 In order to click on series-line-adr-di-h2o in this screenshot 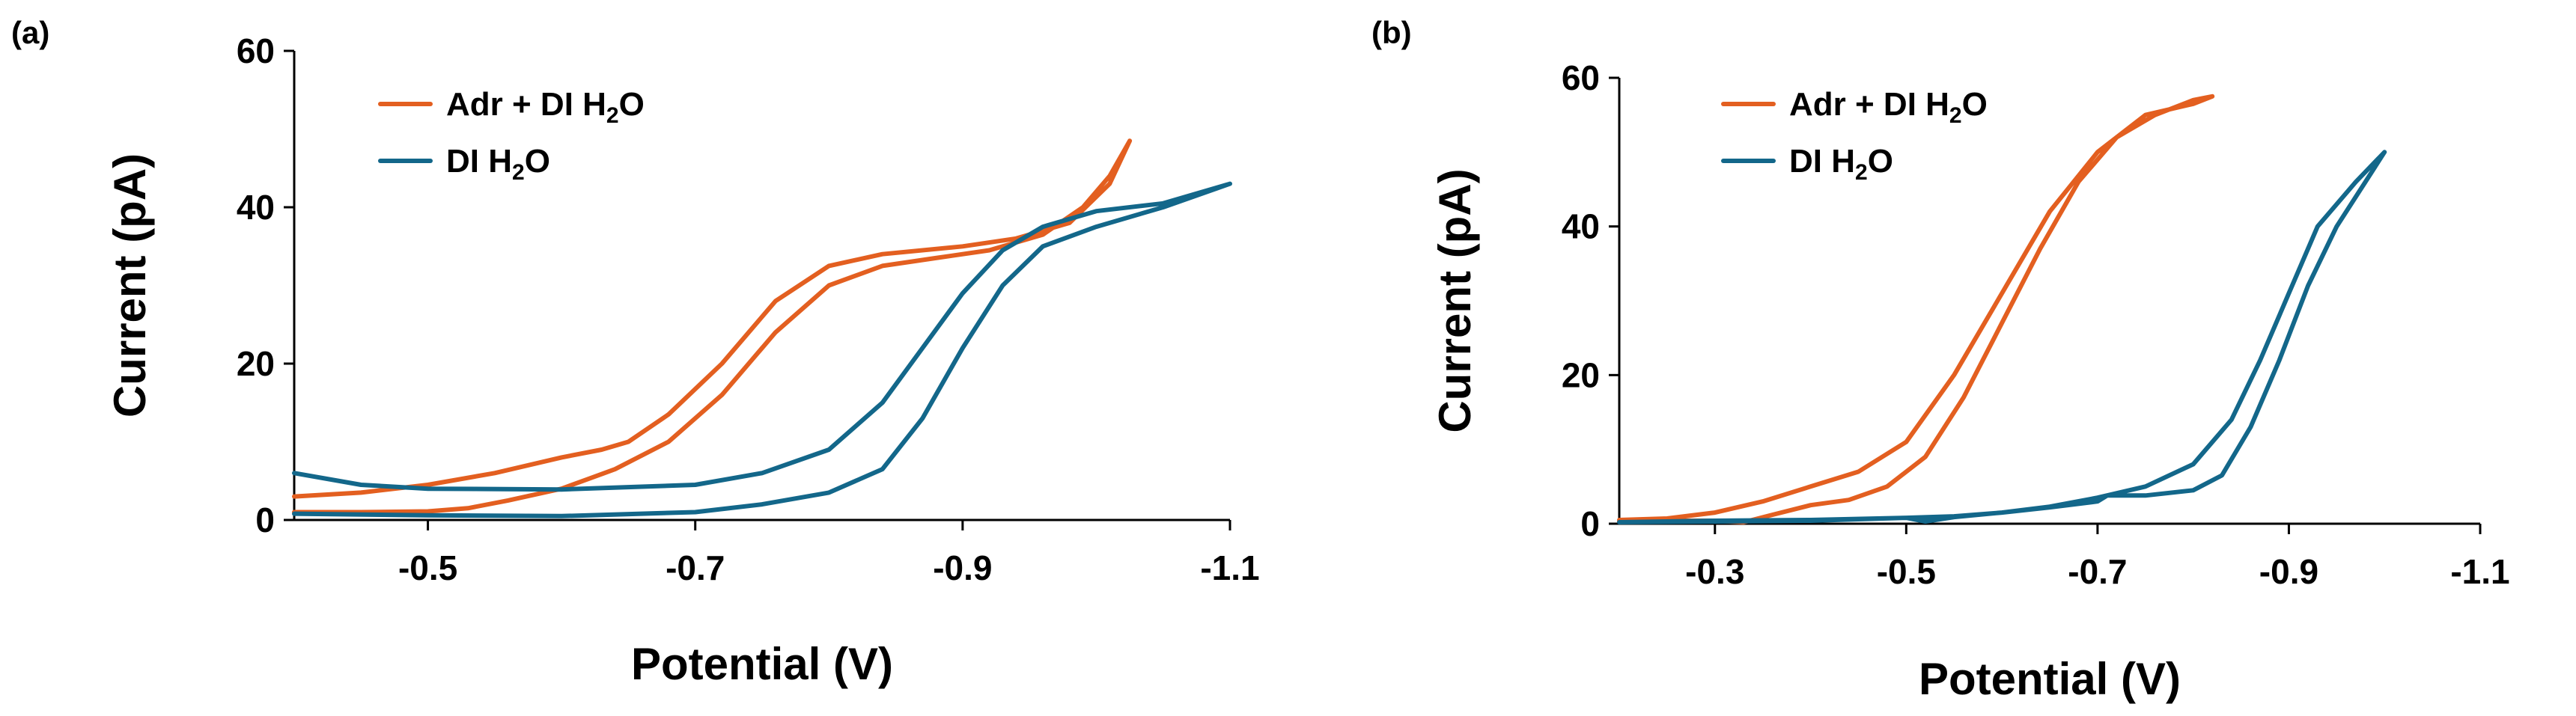, I will do `click(1916, 309)`.